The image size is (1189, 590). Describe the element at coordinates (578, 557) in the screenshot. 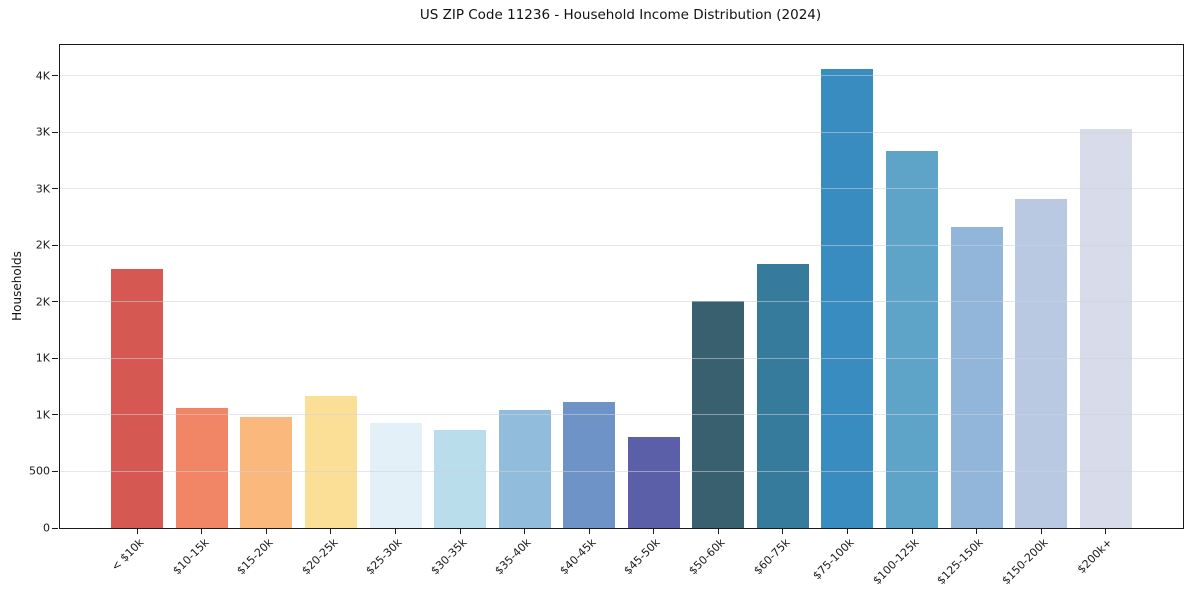

I see `x-tick-label: $40-45k` at that location.